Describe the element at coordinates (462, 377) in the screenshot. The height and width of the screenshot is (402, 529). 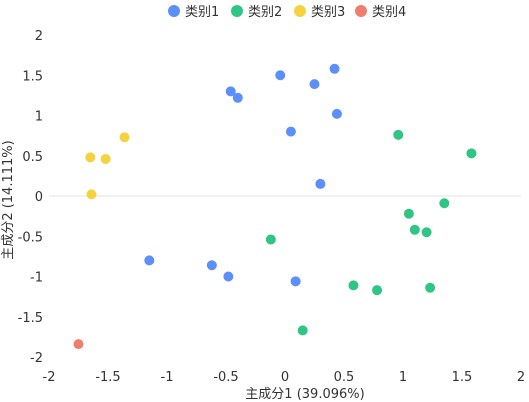
I see `x-tick-label: 1.5` at that location.